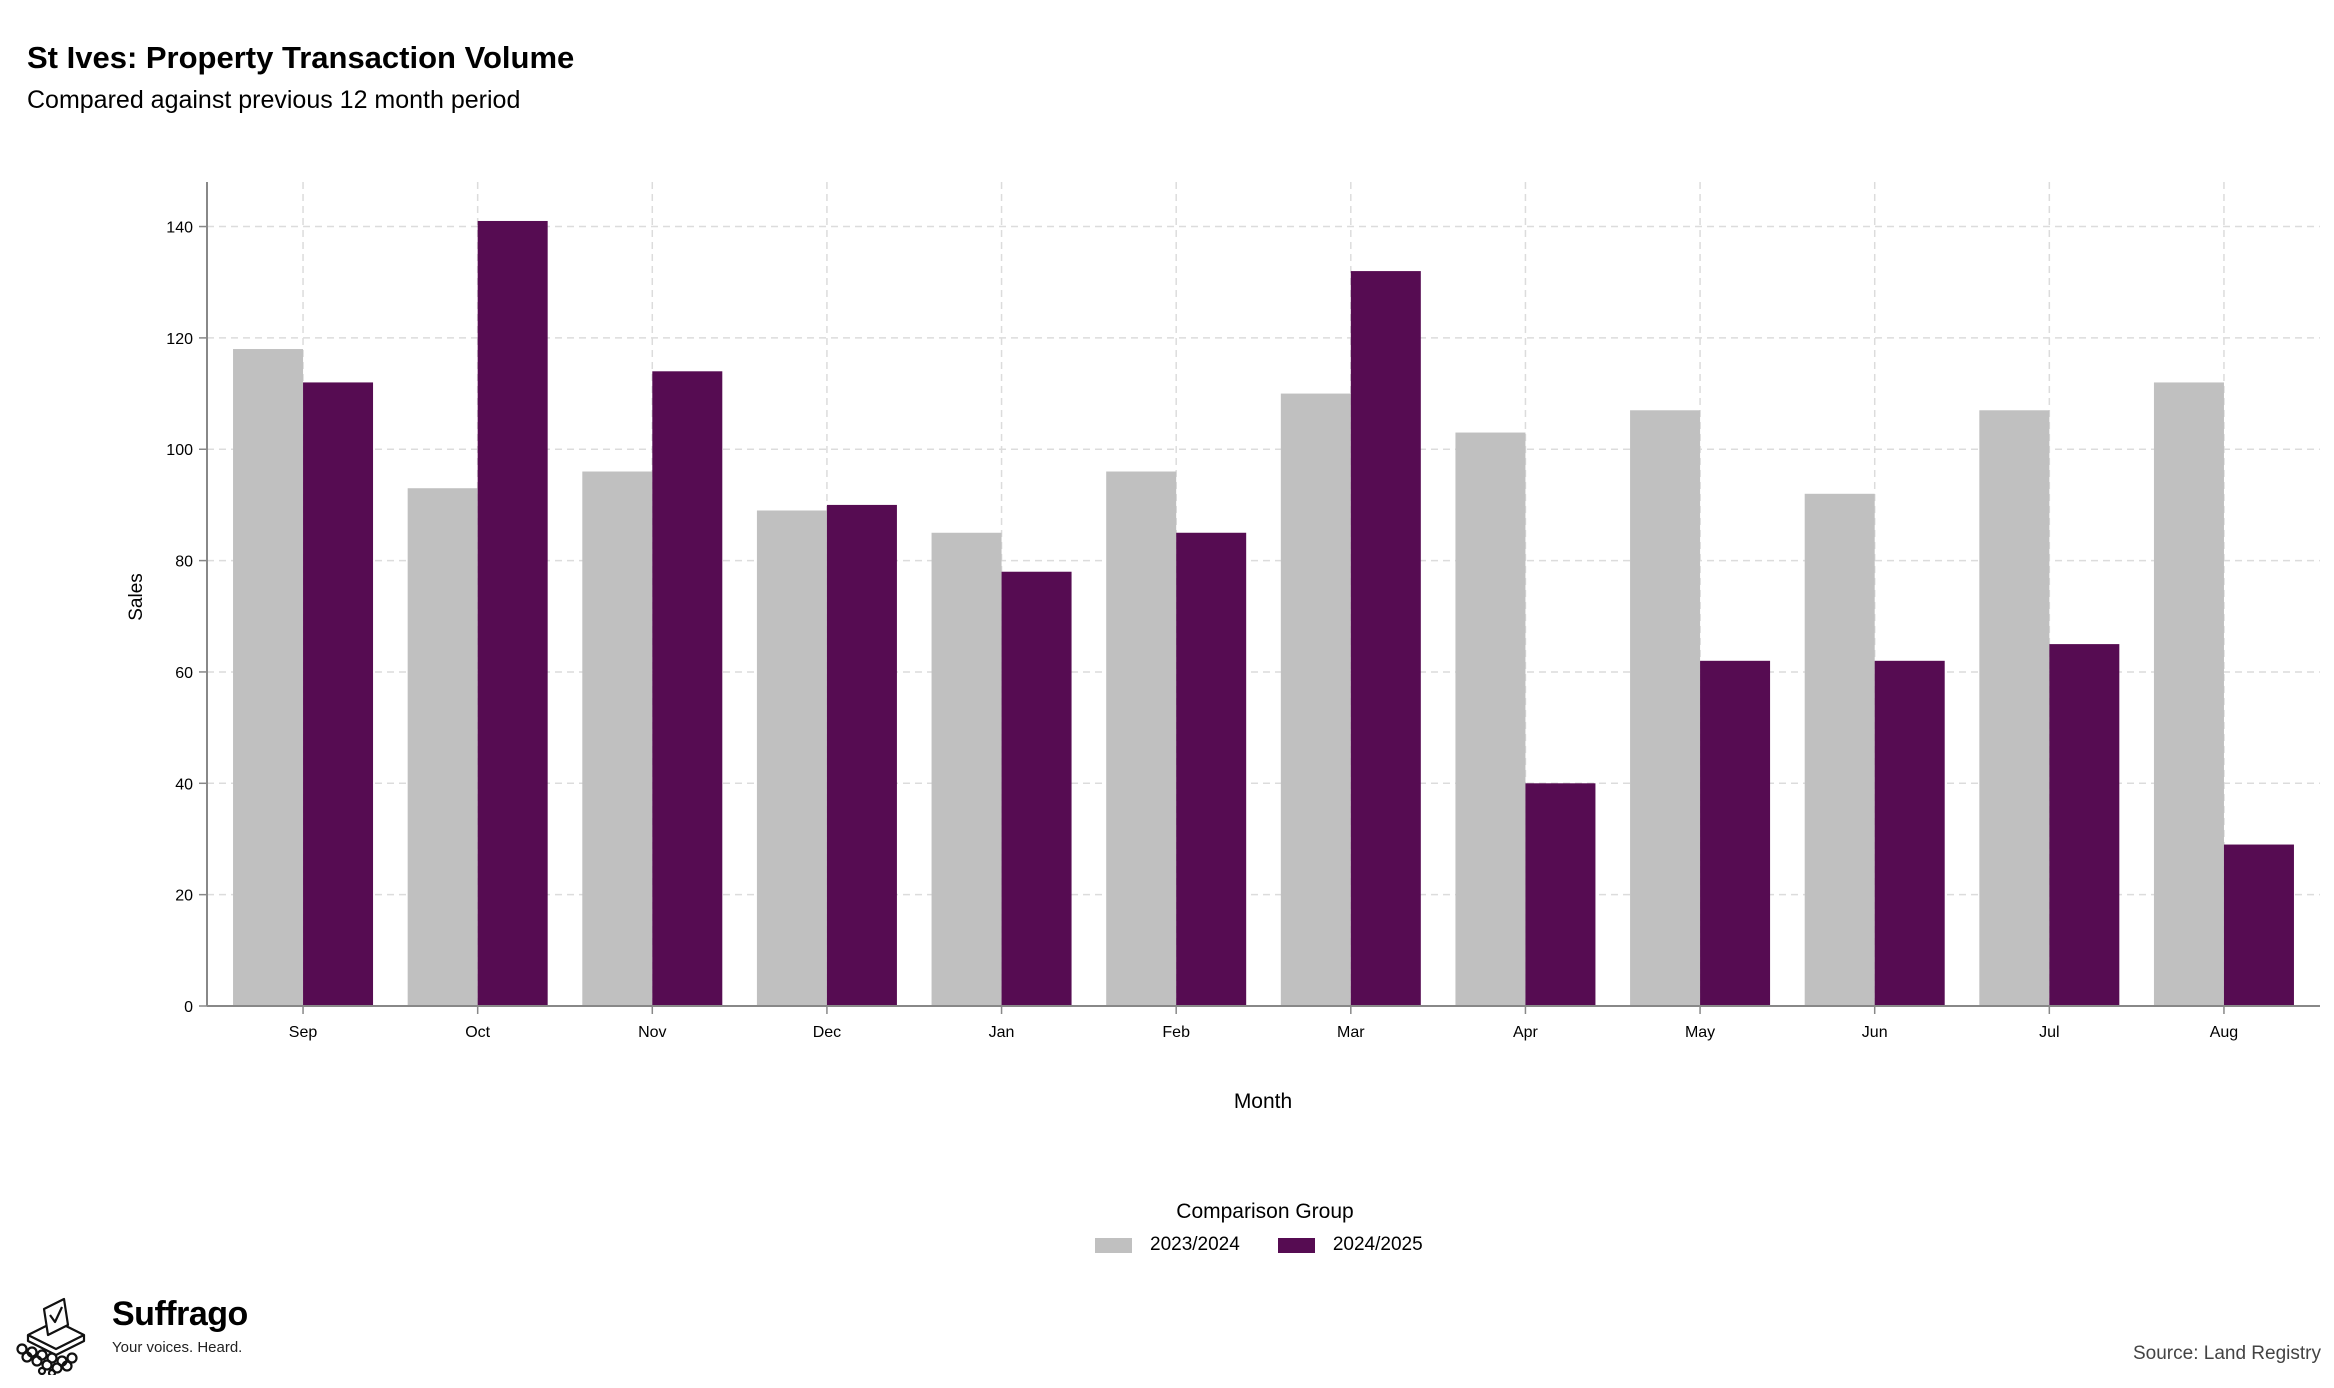 The width and height of the screenshot is (2334, 1388). I want to click on x-axis-label: Month, so click(1263, 1101).